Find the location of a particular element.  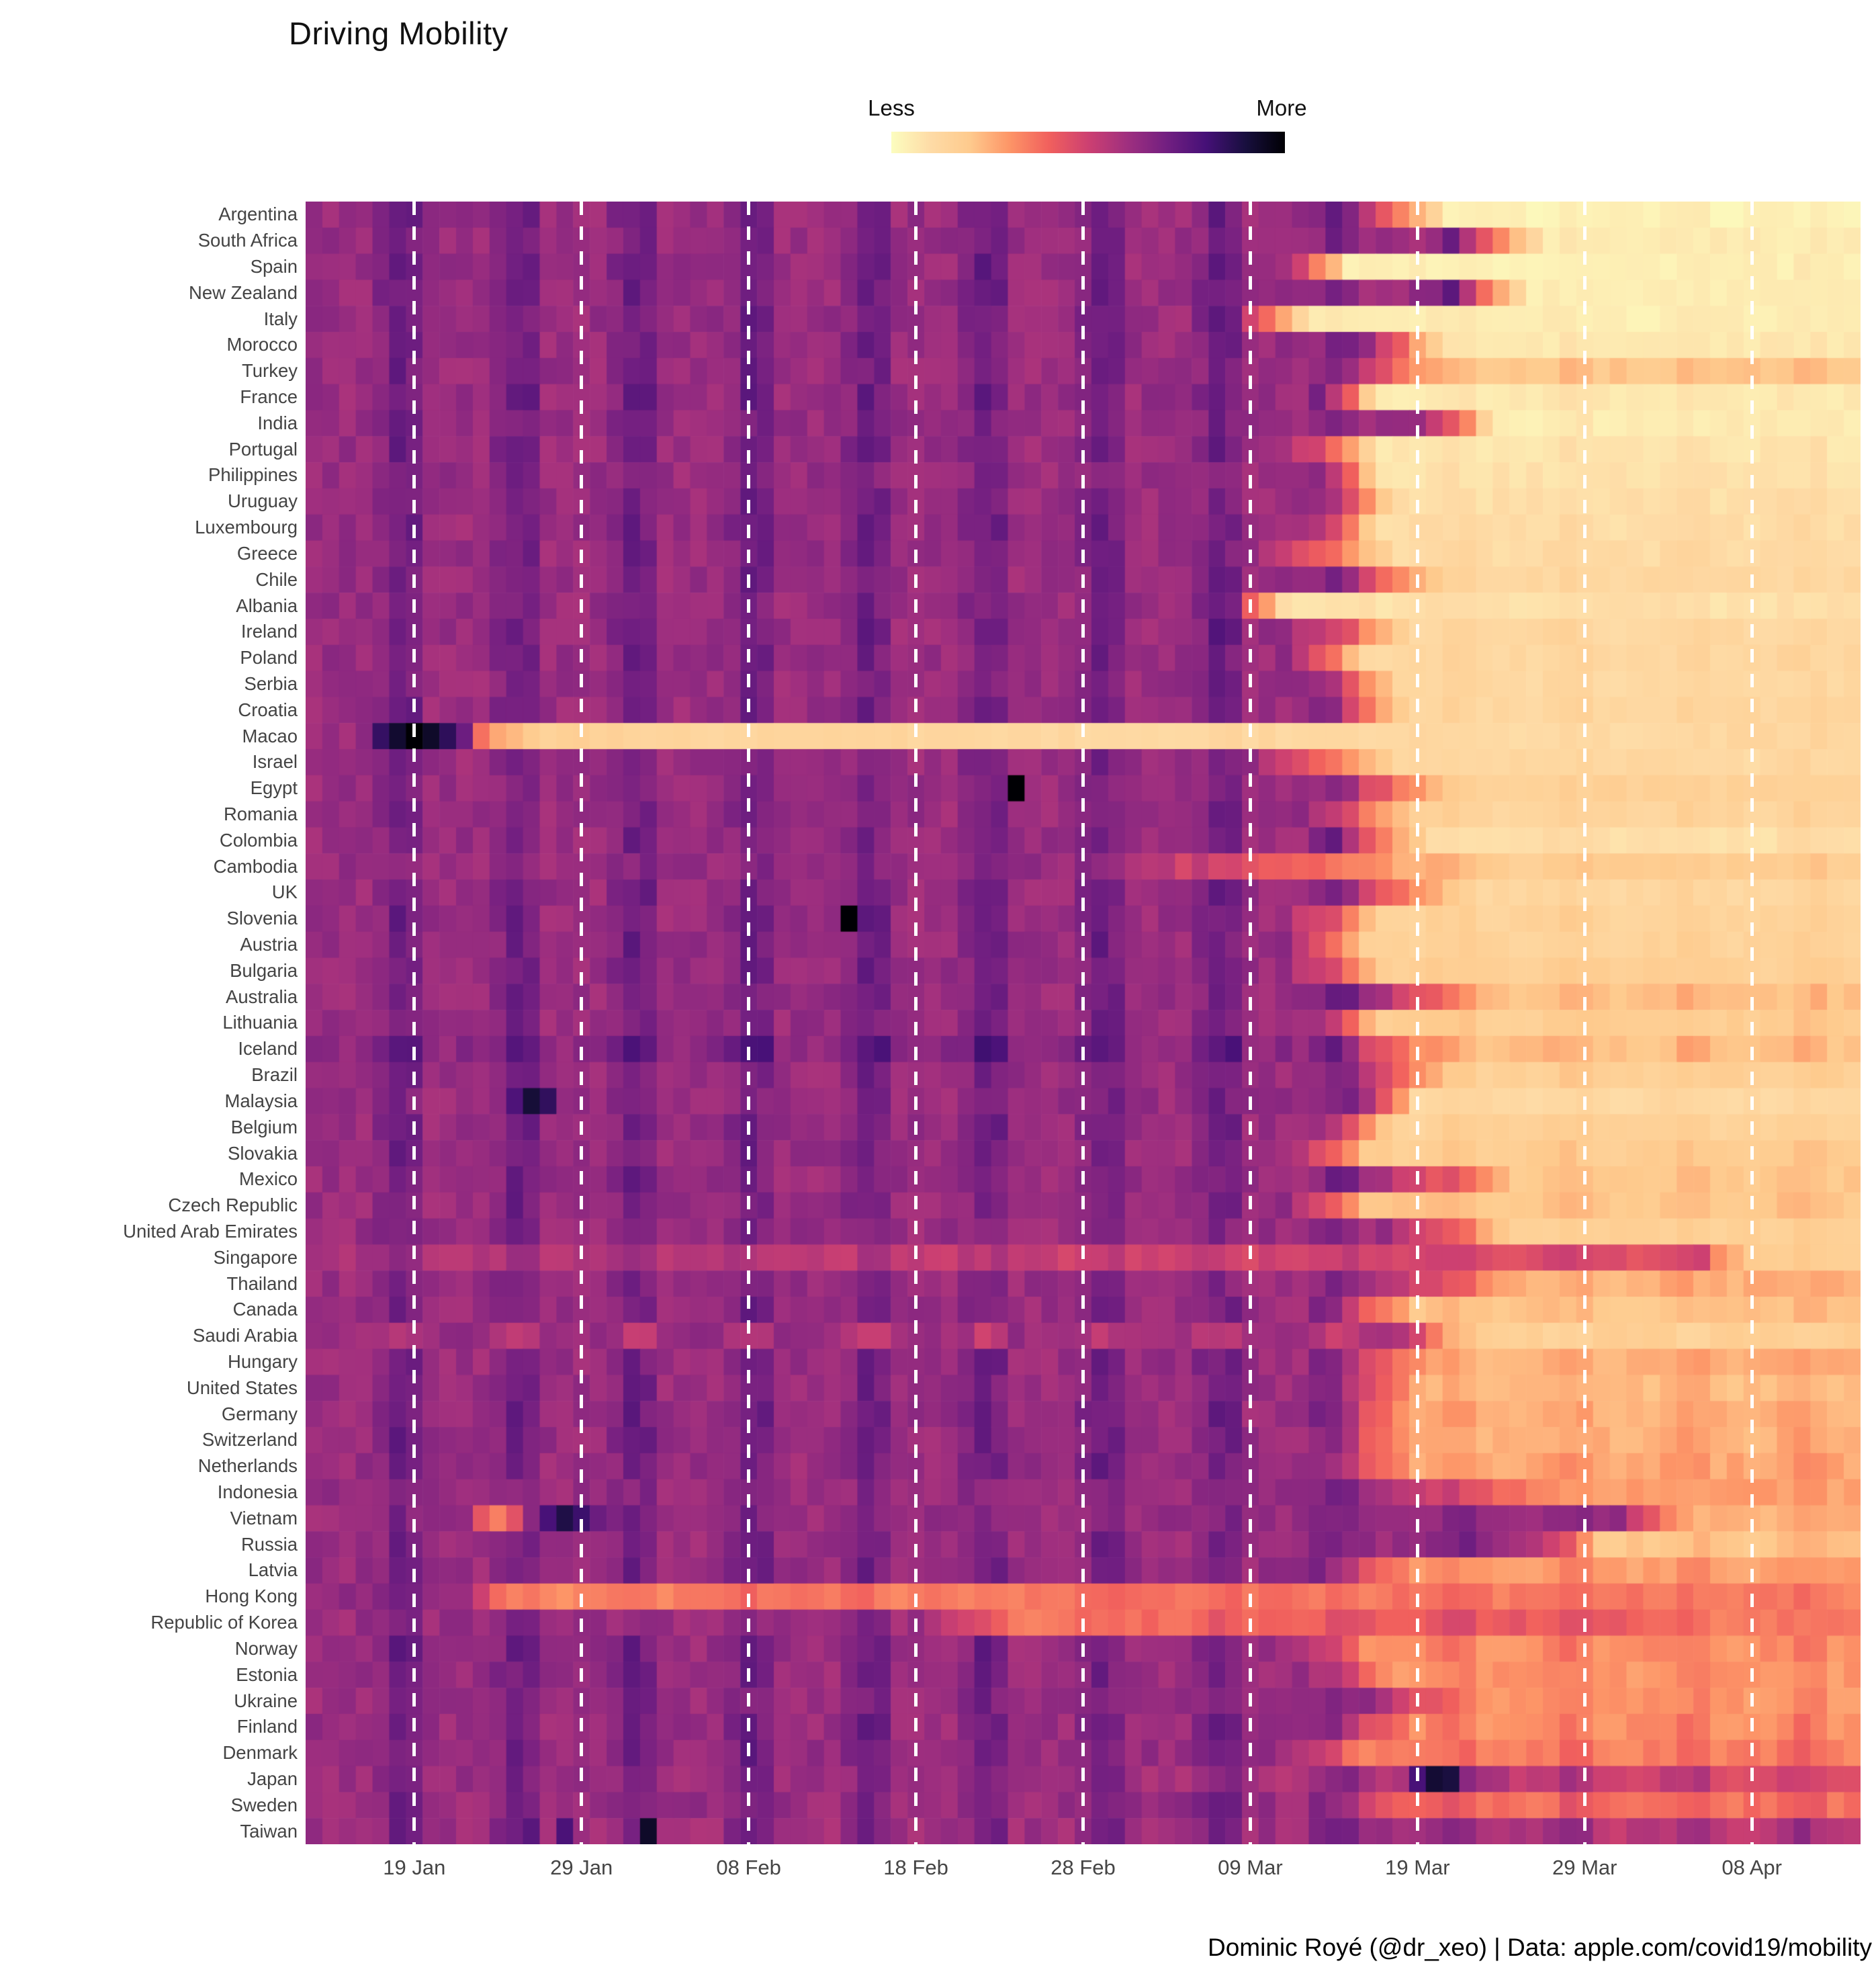

country-label: France is located at coordinates (269, 397).